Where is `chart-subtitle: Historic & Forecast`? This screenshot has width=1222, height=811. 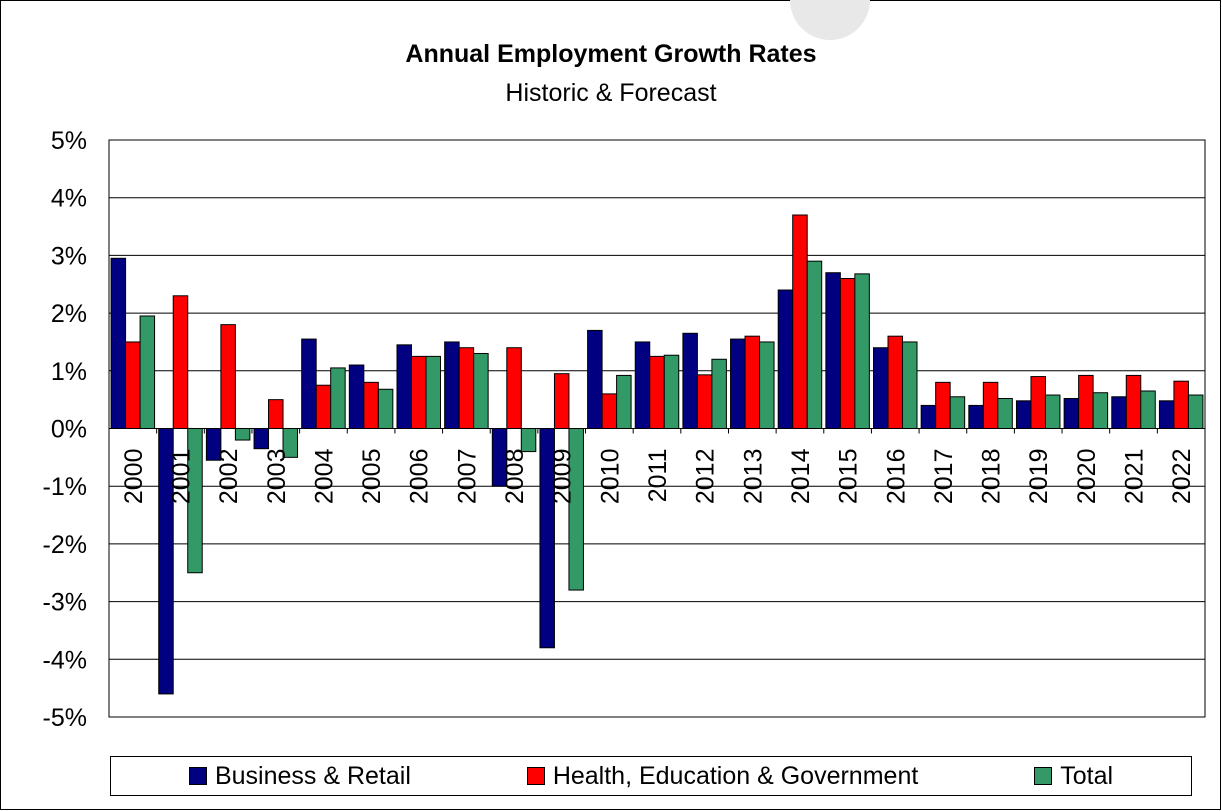
chart-subtitle: Historic & Forecast is located at coordinates (611, 93).